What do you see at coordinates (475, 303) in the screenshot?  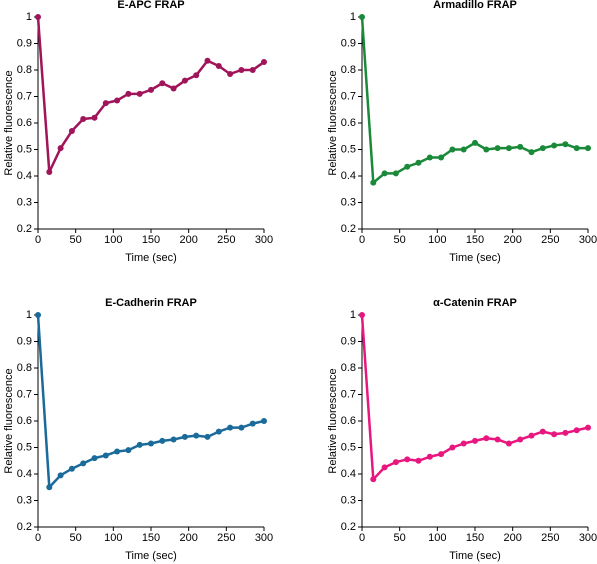 I see `chart-title: α-Catenin FRAP` at bounding box center [475, 303].